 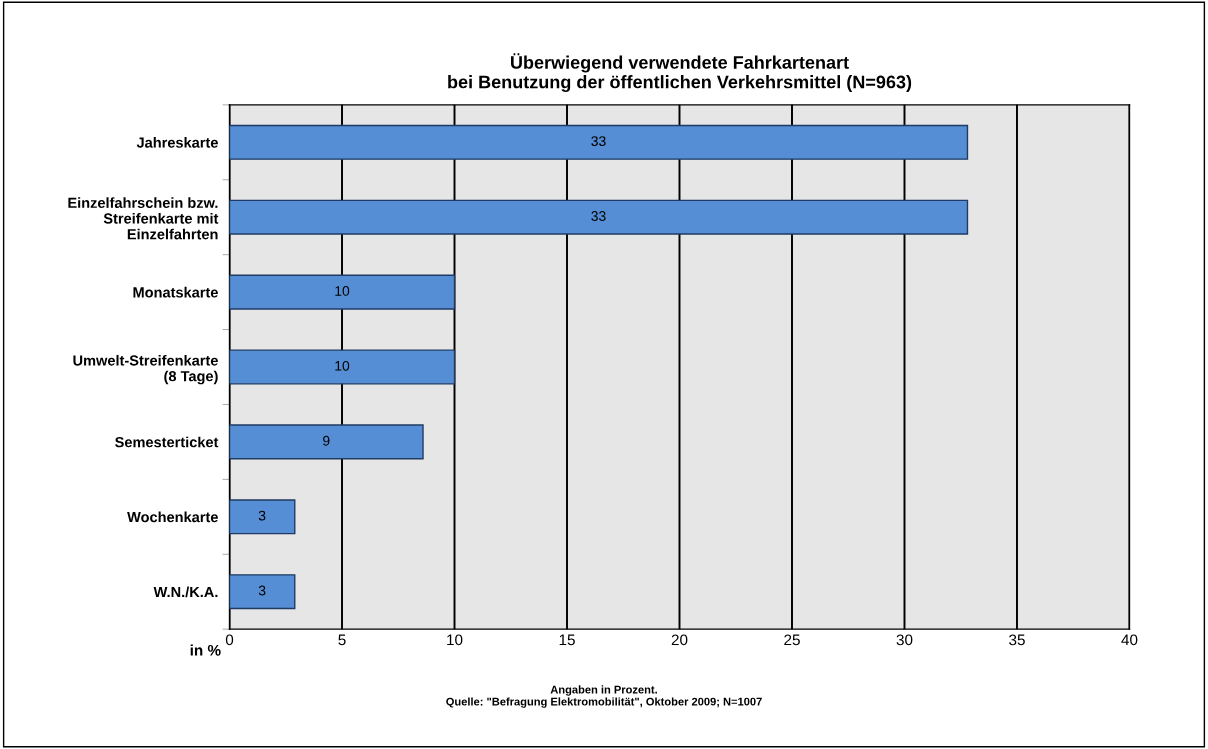 I want to click on x-tick-label: 20, so click(x=679, y=640).